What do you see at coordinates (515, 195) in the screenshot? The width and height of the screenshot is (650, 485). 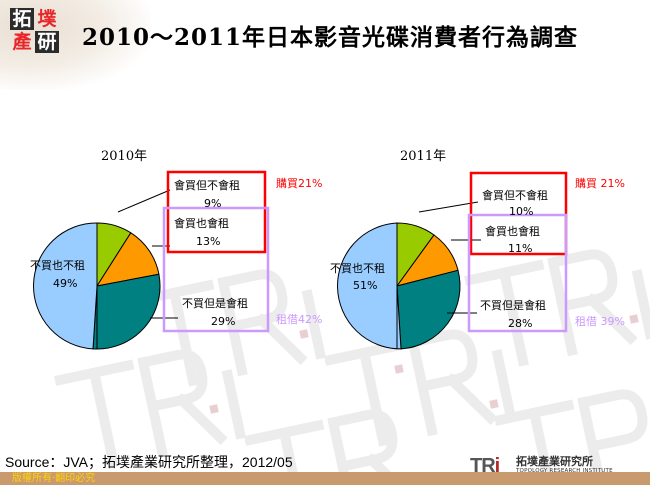 I see `label-buy-only-2011: 會買但不會租` at bounding box center [515, 195].